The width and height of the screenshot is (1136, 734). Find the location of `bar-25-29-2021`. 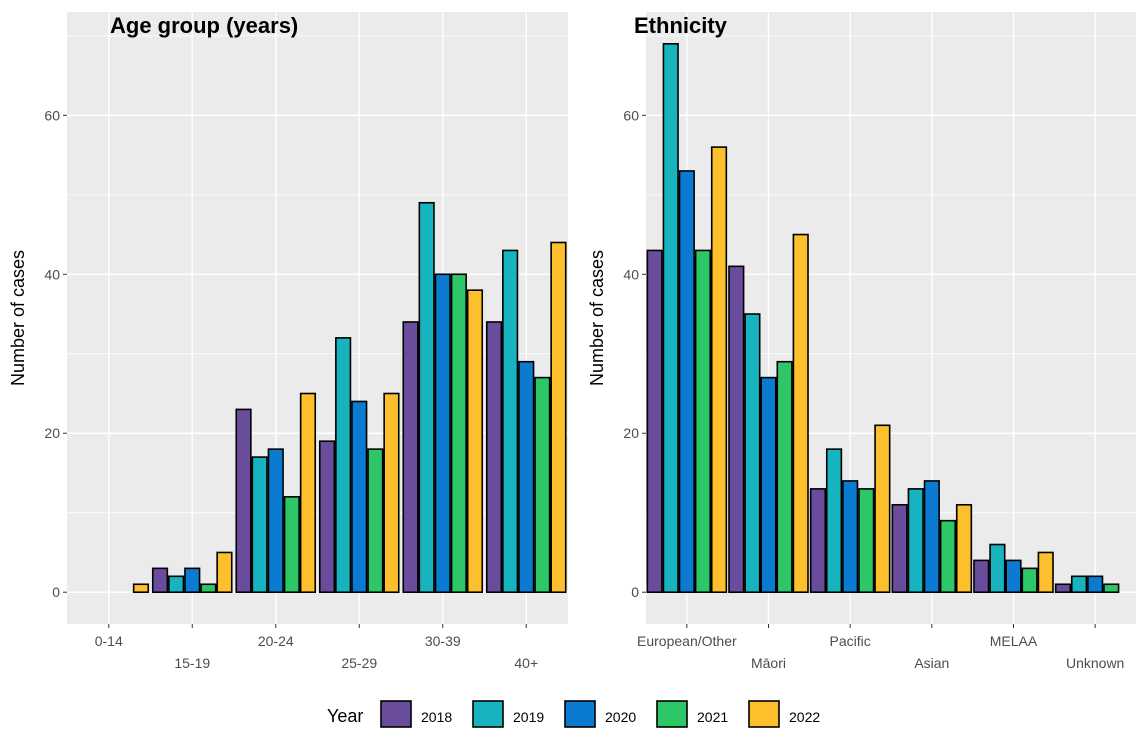

bar-25-29-2021 is located at coordinates (375, 521).